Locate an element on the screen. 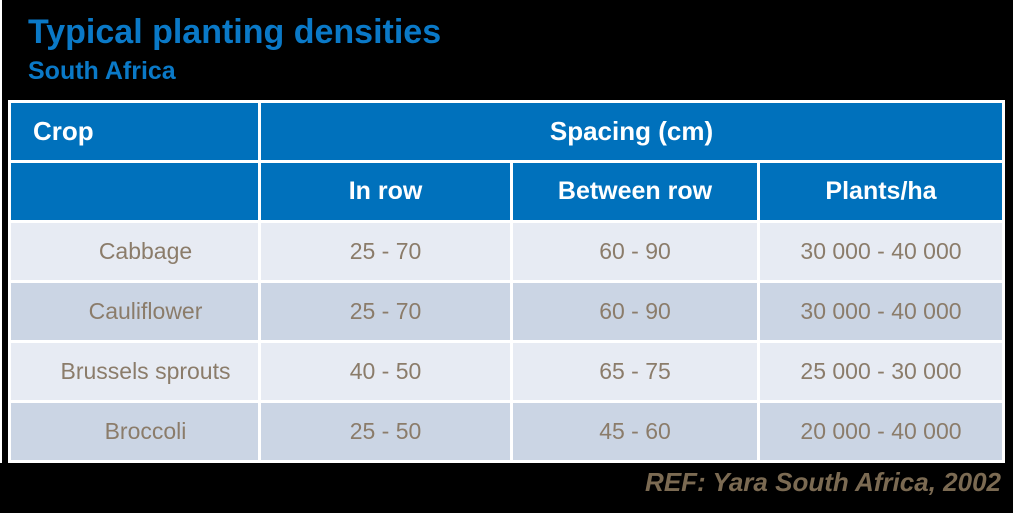 The width and height of the screenshot is (1013, 513). header-row-group: Crop Spacing (cm) is located at coordinates (506, 131).